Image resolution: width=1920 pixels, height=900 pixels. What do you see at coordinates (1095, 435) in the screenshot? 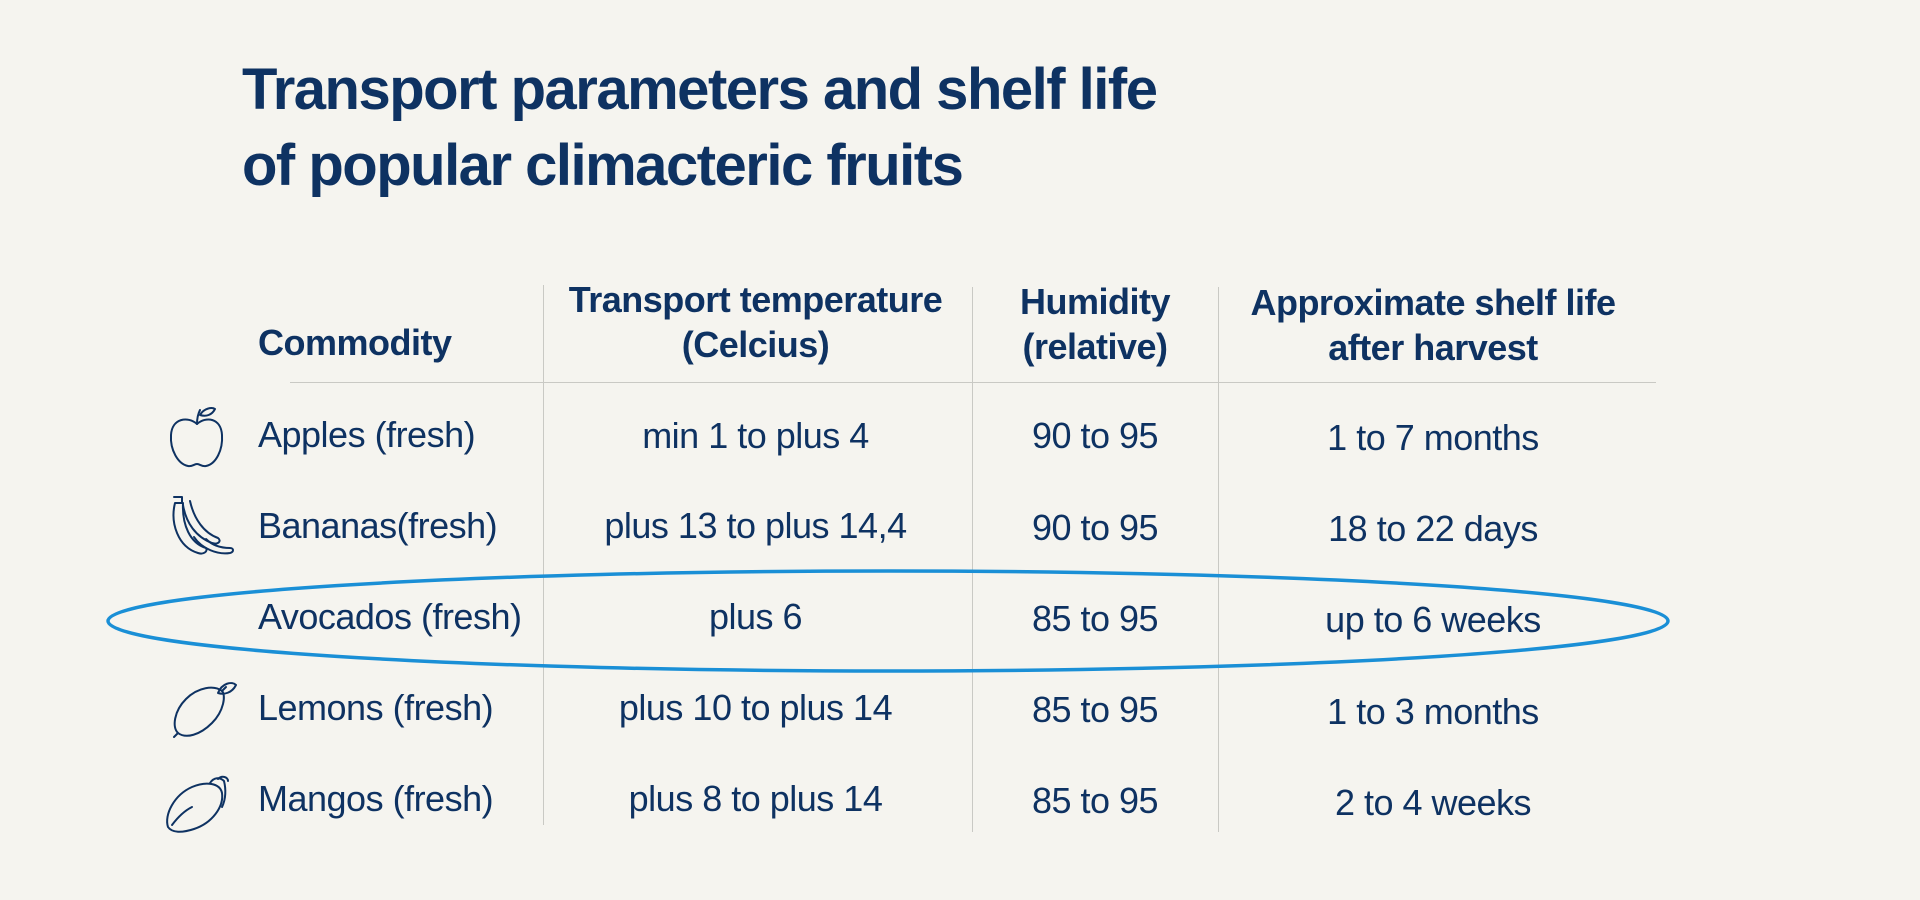
I see `row-1-humidity: 90 to 95` at bounding box center [1095, 435].